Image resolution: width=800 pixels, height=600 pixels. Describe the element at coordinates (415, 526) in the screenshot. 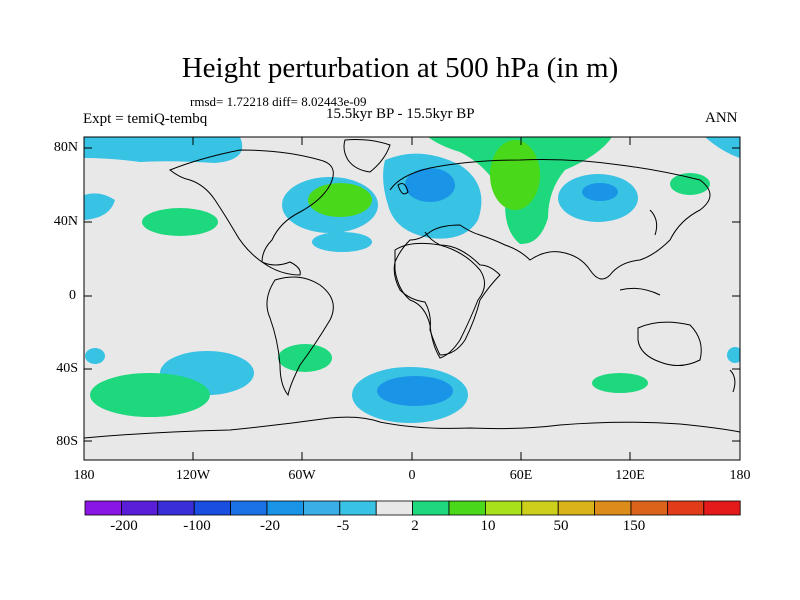

I see `colorbar-label: 2` at that location.